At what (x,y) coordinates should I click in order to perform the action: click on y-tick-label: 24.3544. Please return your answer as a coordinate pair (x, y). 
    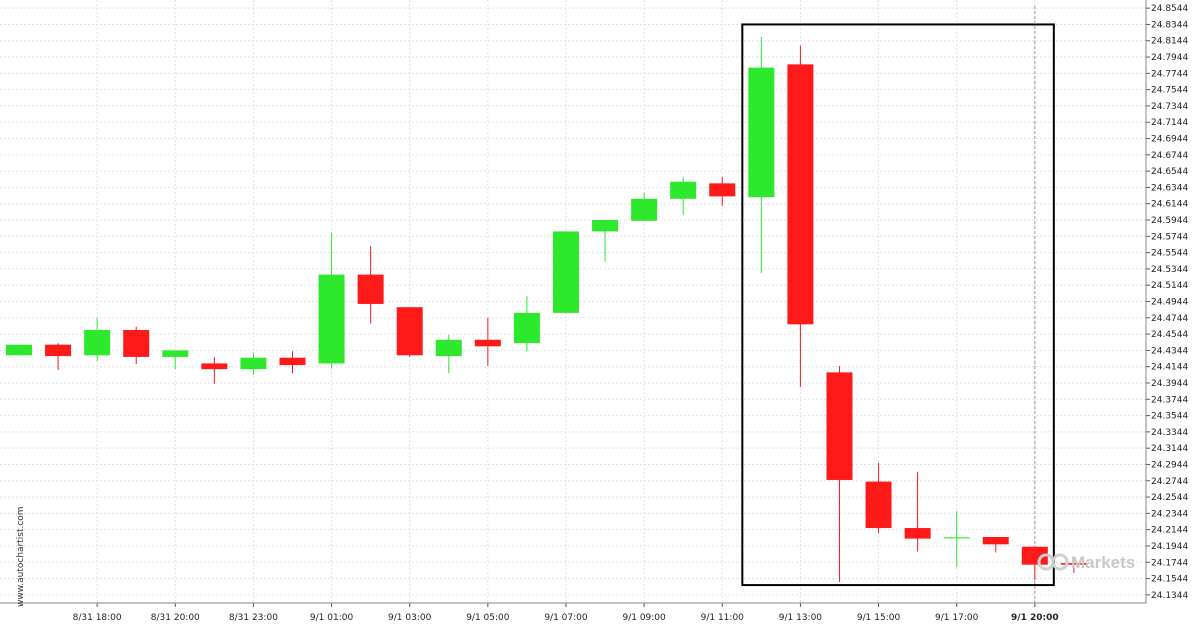
    Looking at the image, I should click on (1169, 417).